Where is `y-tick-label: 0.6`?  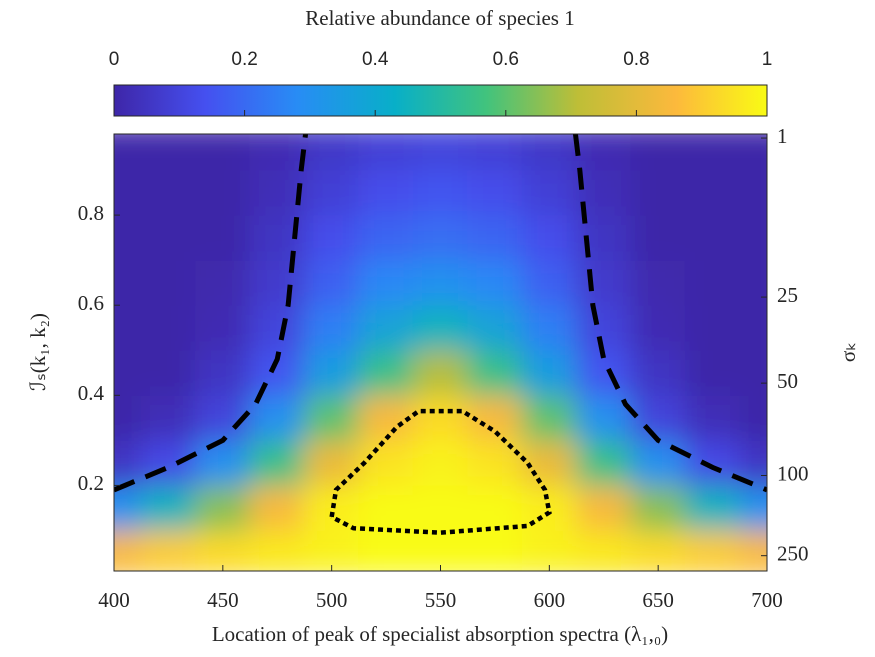
y-tick-label: 0.6 is located at coordinates (91, 303).